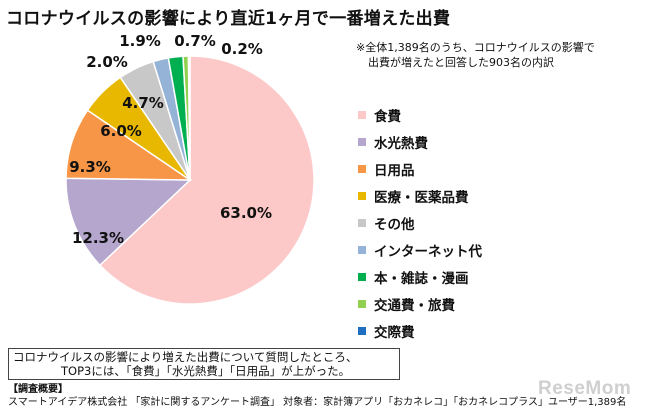  I want to click on legend-item-8: 交通費・旅費, so click(420, 303).